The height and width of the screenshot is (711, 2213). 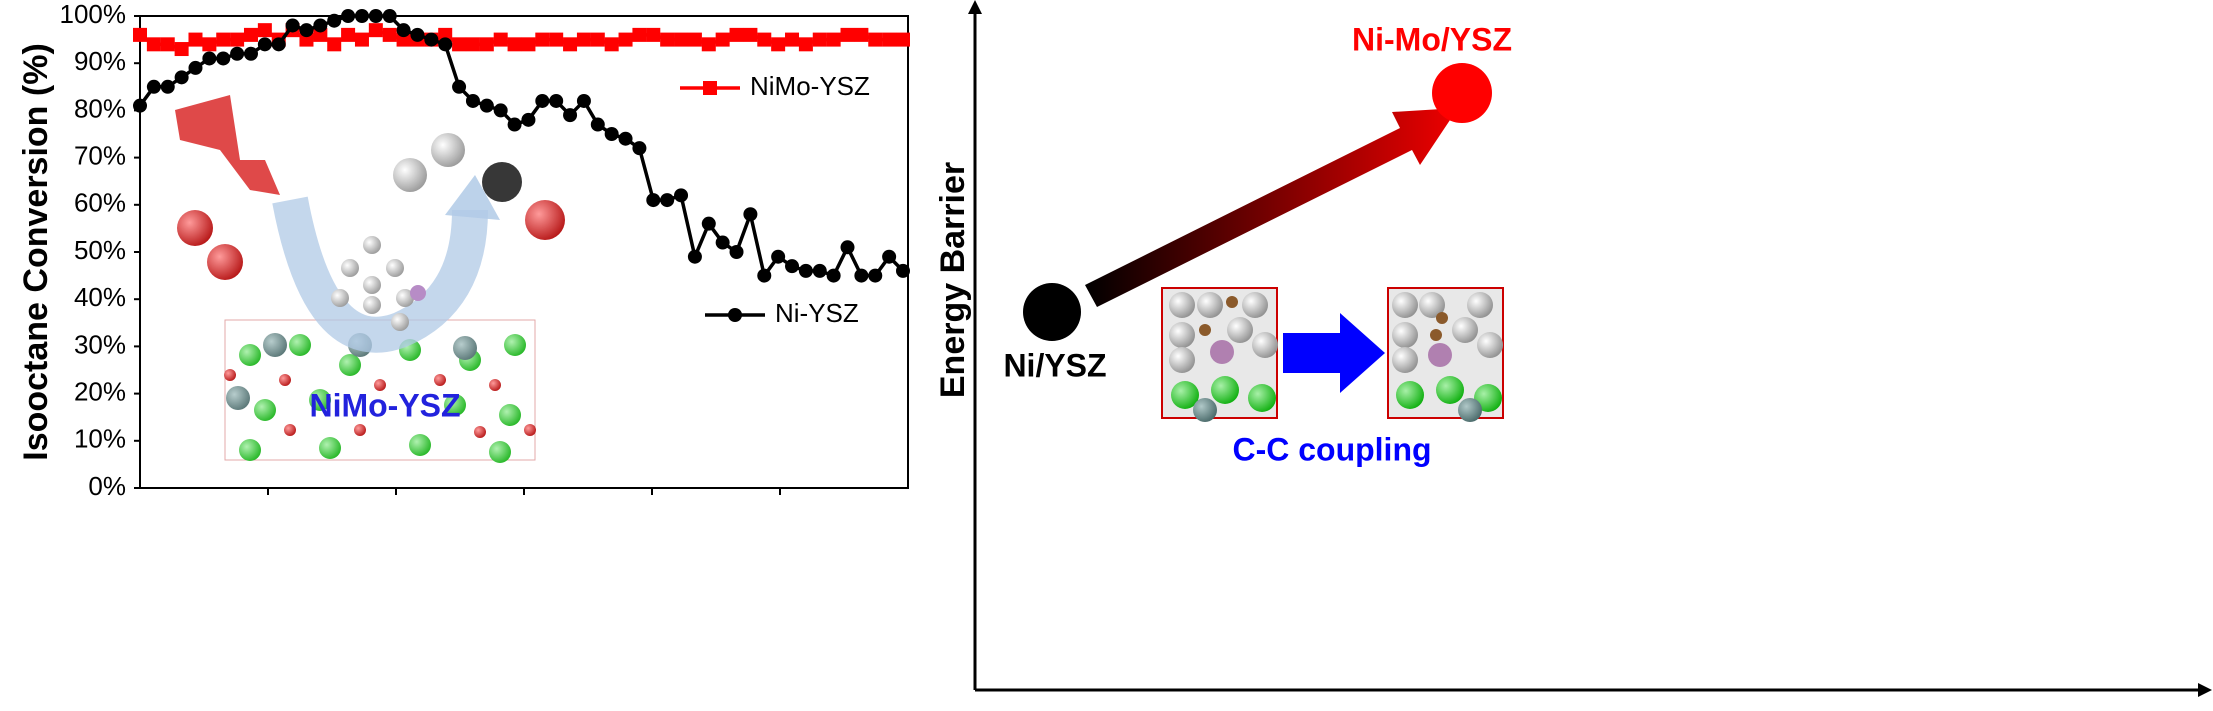 I want to click on low-label: Ni/YSZ, so click(x=1054, y=365).